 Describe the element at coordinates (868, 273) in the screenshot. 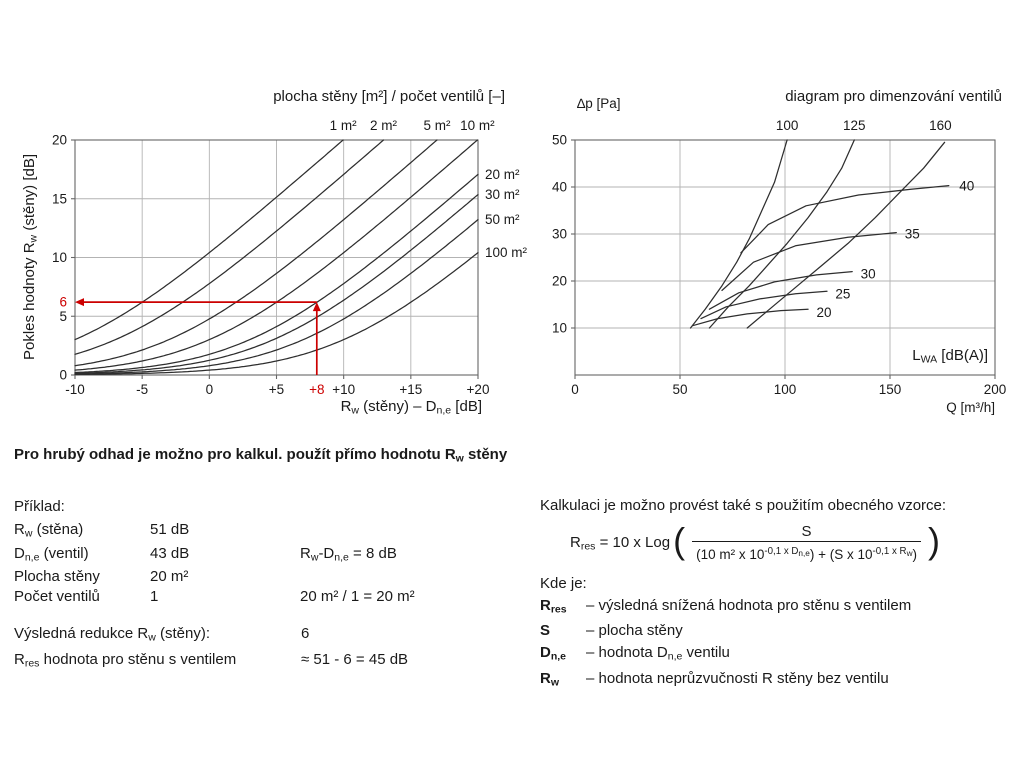

I see `noise-level-label: 30` at that location.